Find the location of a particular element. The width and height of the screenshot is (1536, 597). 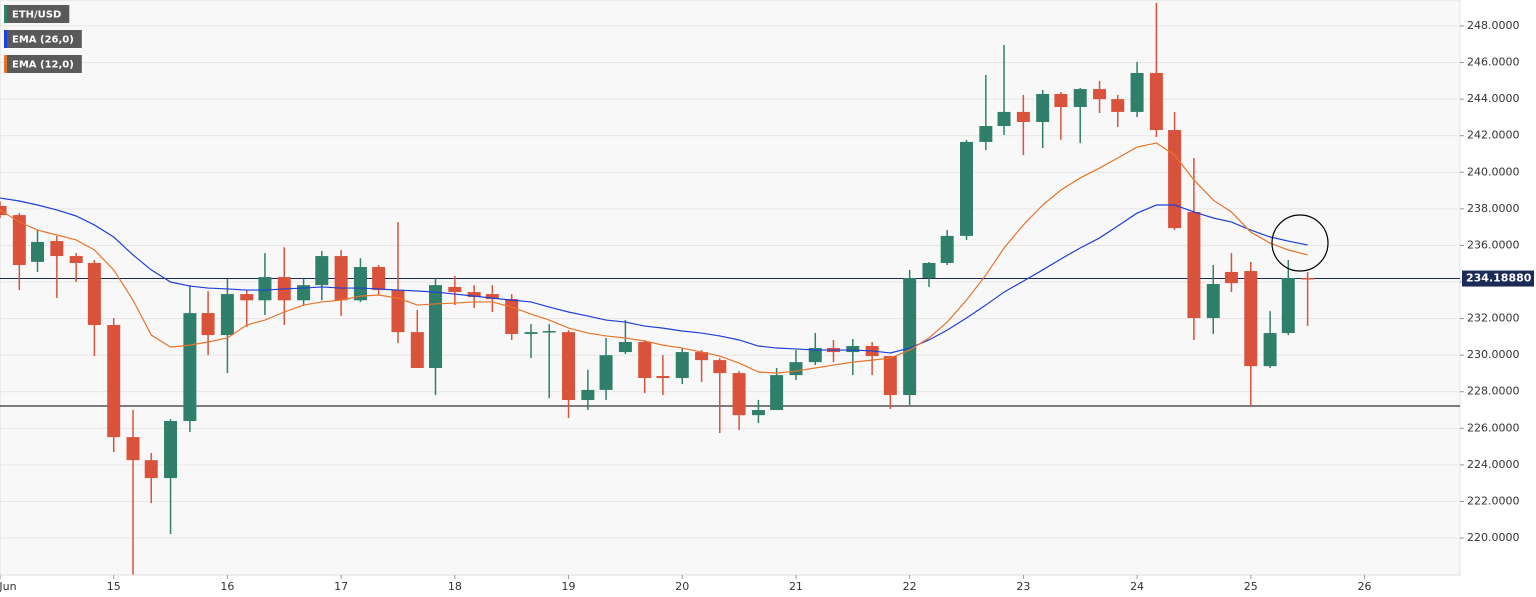

legend-label: EMA (26,0) is located at coordinates (43, 40).